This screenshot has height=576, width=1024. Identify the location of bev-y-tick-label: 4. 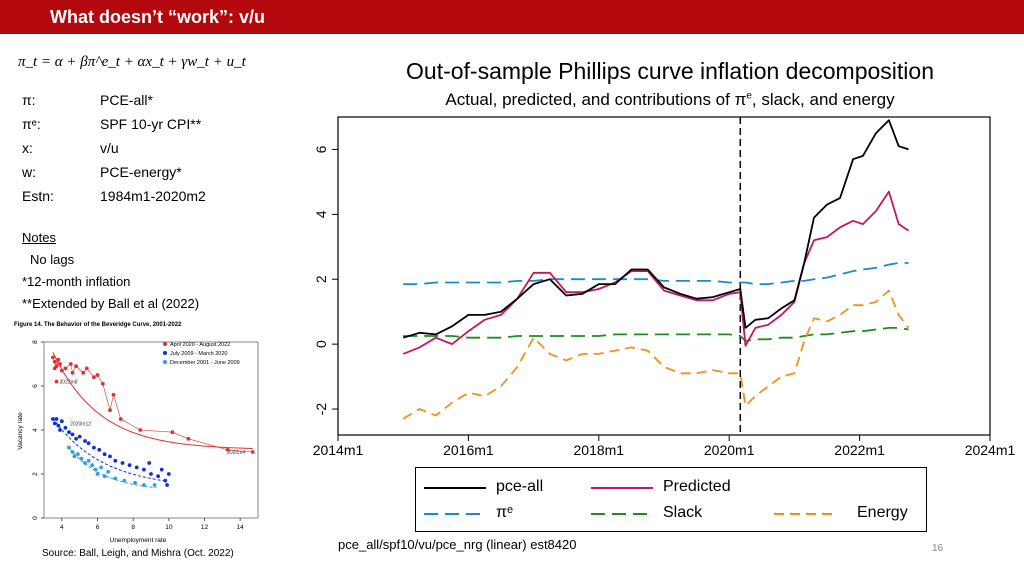
(35, 430).